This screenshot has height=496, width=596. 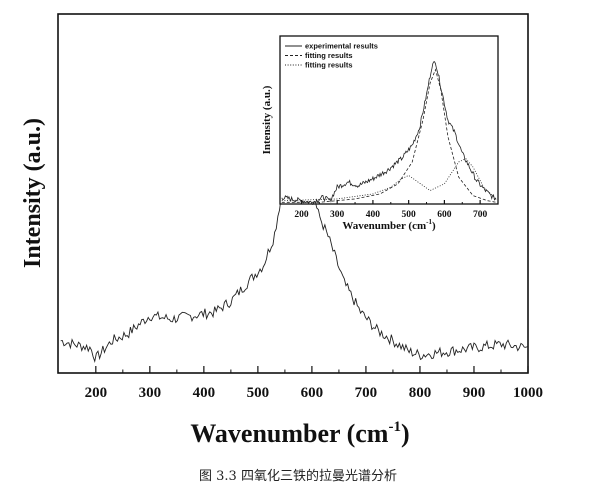 What do you see at coordinates (389, 225) in the screenshot?
I see `inset-x-axis-title: Wavenumber (cm-1)` at bounding box center [389, 225].